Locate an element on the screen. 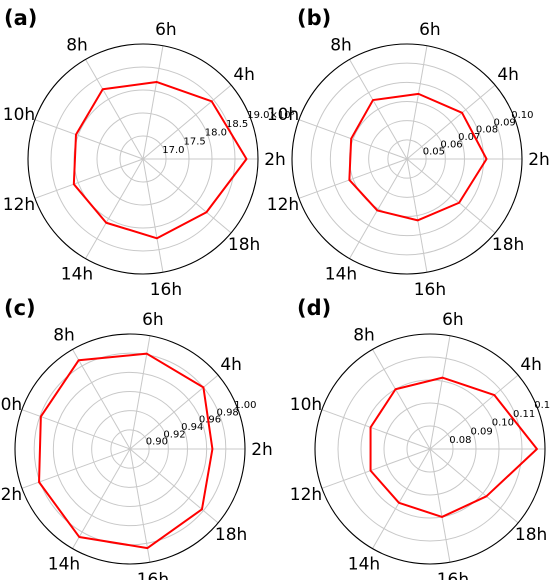  radial-tick-label: 0.12 is located at coordinates (542, 405).